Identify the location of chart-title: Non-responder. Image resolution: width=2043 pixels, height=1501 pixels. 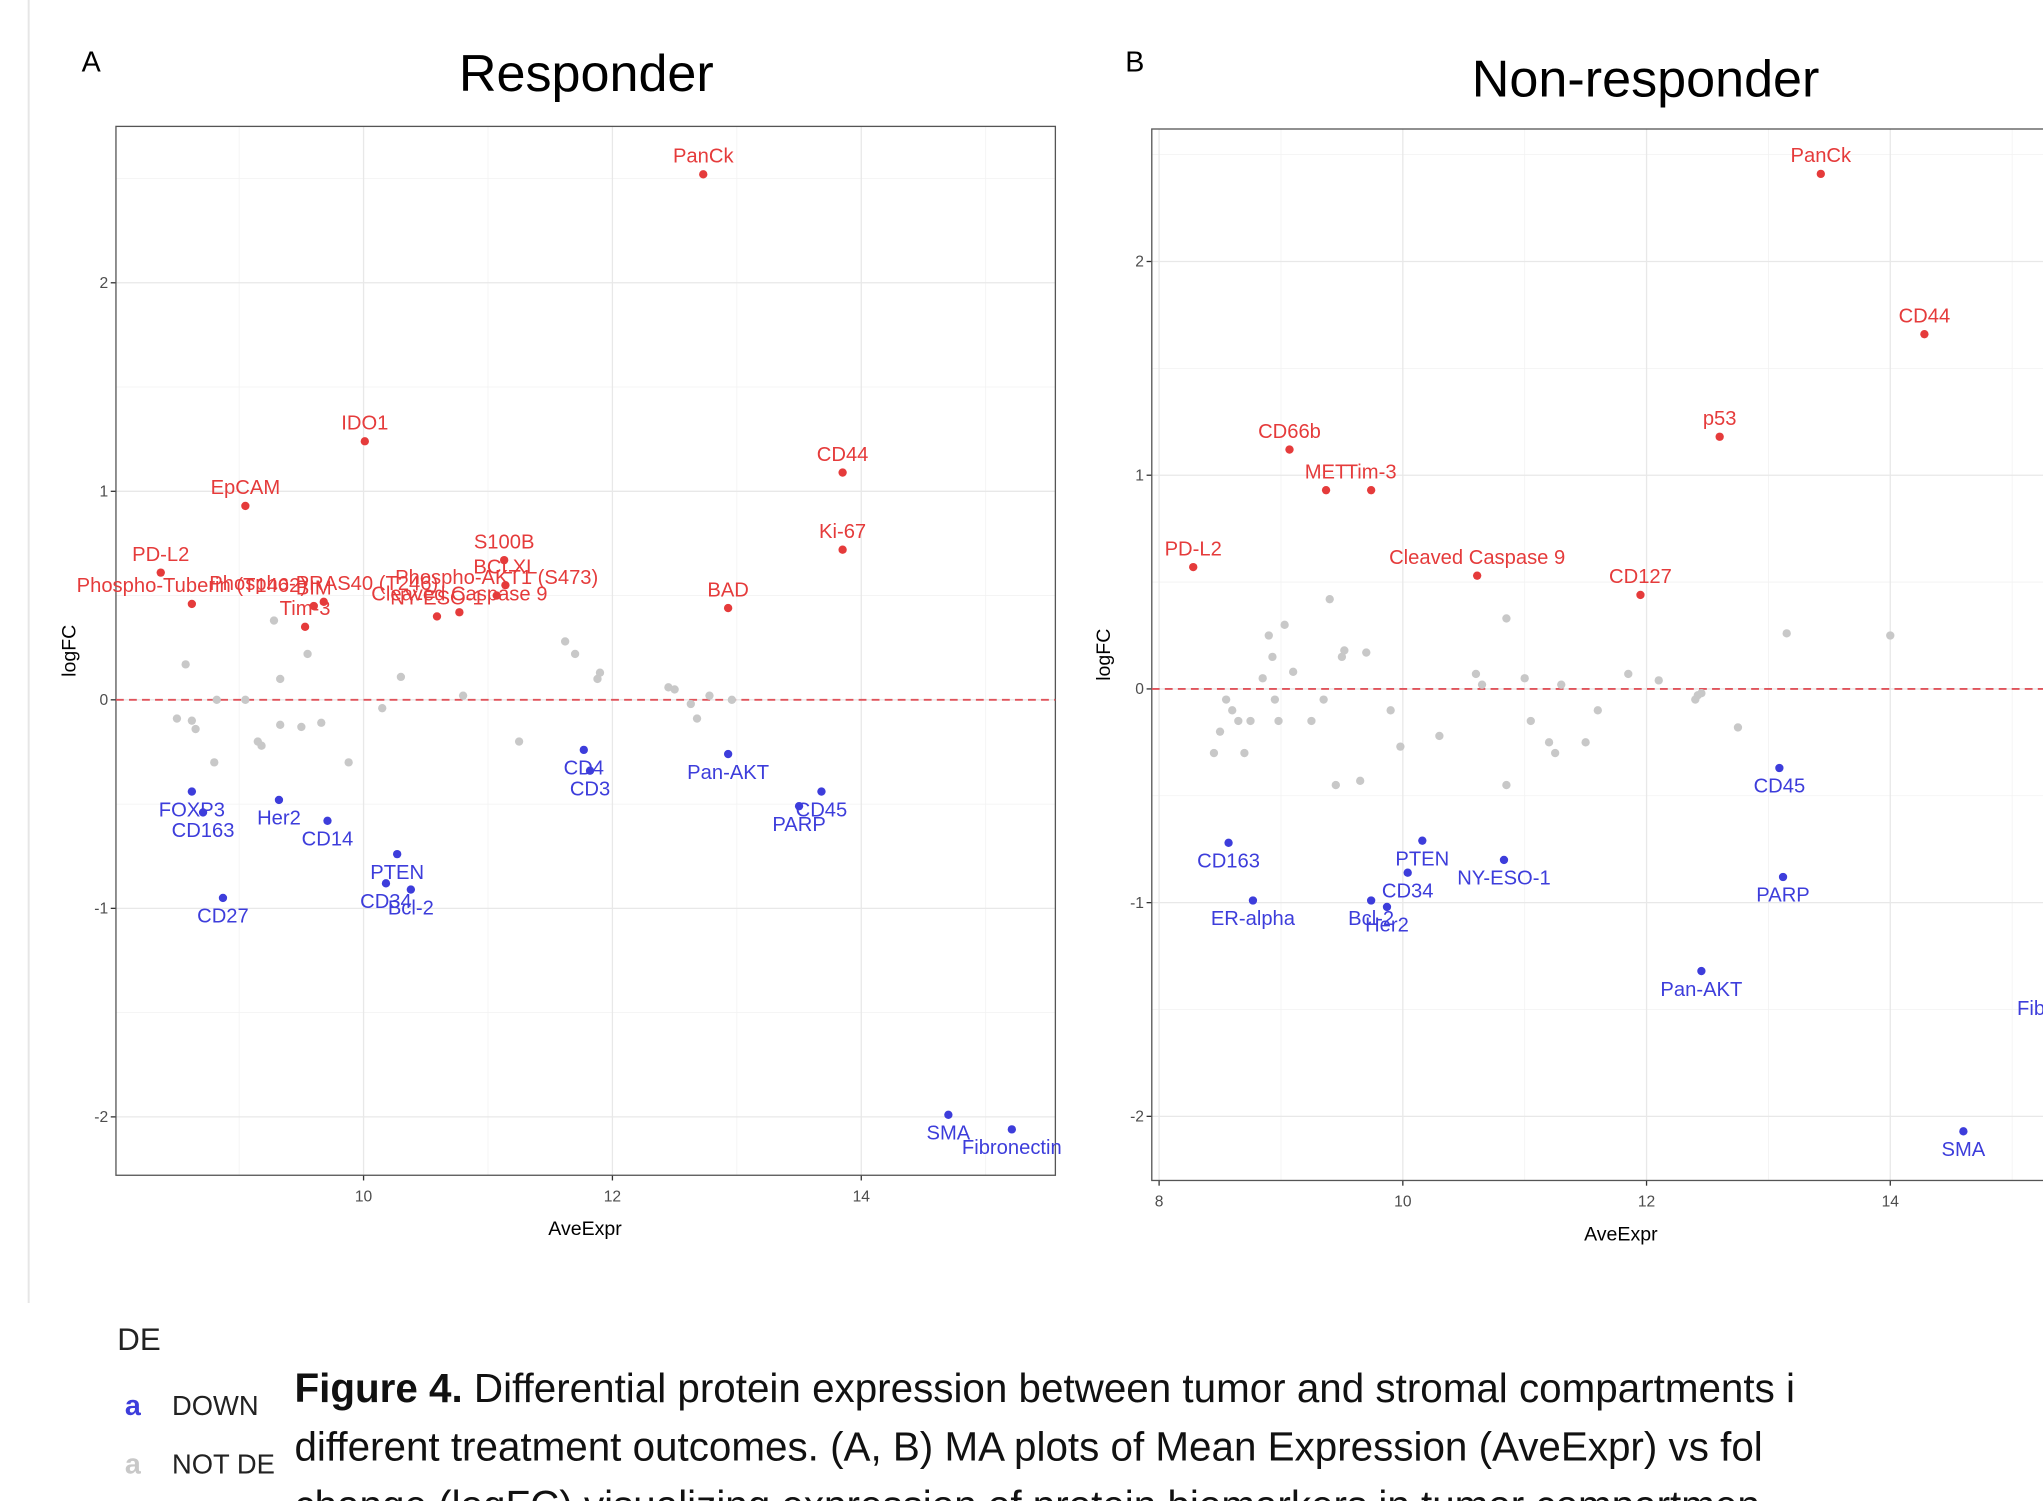
(1646, 79).